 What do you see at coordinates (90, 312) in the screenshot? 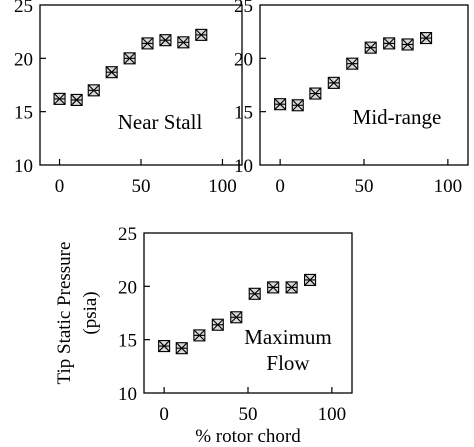
I see `y-axis-label-line2: (psia)` at bounding box center [90, 312].